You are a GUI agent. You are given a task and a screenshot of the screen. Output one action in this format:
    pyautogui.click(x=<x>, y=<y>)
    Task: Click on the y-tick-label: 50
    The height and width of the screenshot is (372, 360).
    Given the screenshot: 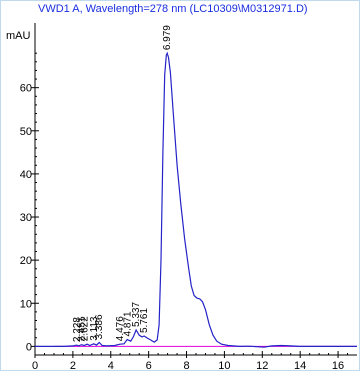 What is the action you would take?
    pyautogui.click(x=26, y=132)
    